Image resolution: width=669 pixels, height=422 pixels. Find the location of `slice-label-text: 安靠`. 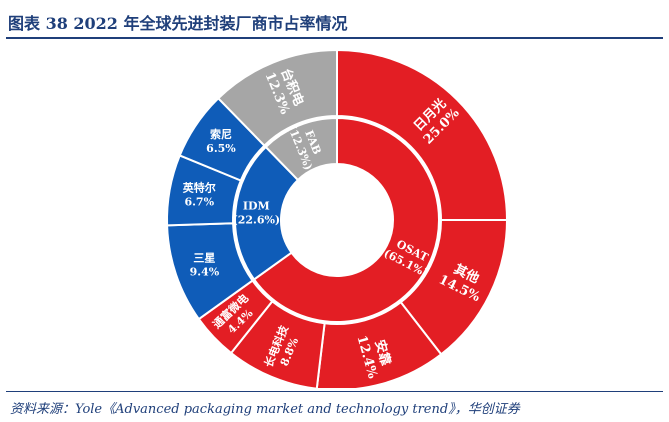

slice-label-text: 安靠 is located at coordinates (382, 352).